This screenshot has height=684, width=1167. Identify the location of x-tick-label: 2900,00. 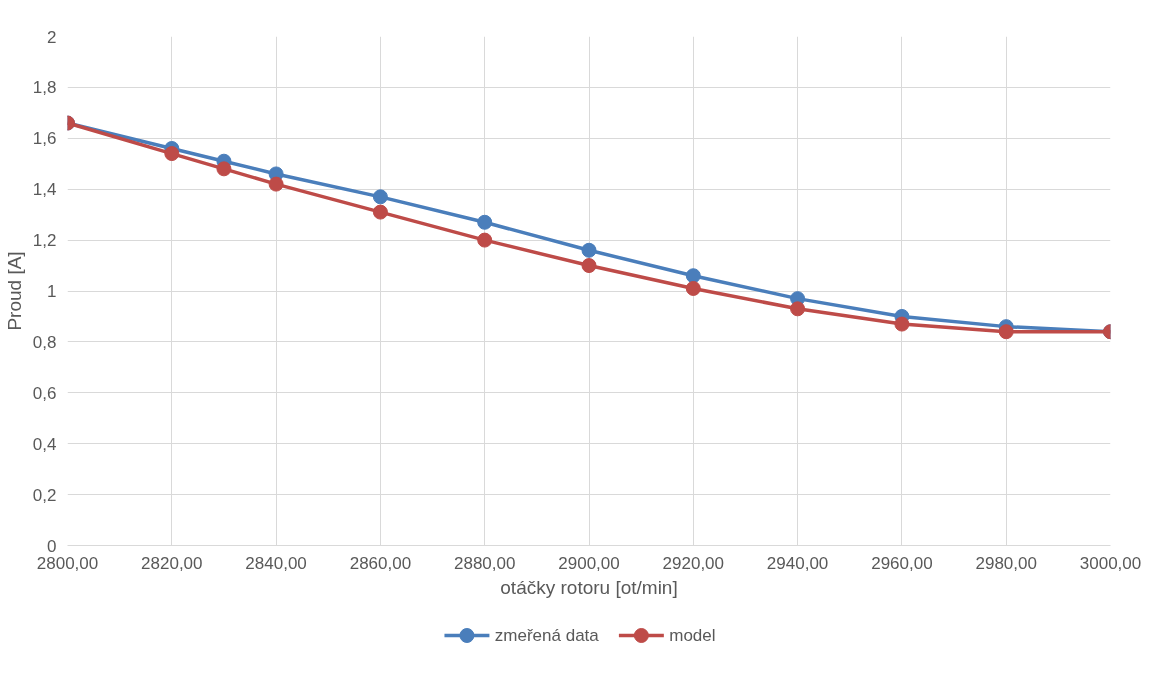
(589, 563).